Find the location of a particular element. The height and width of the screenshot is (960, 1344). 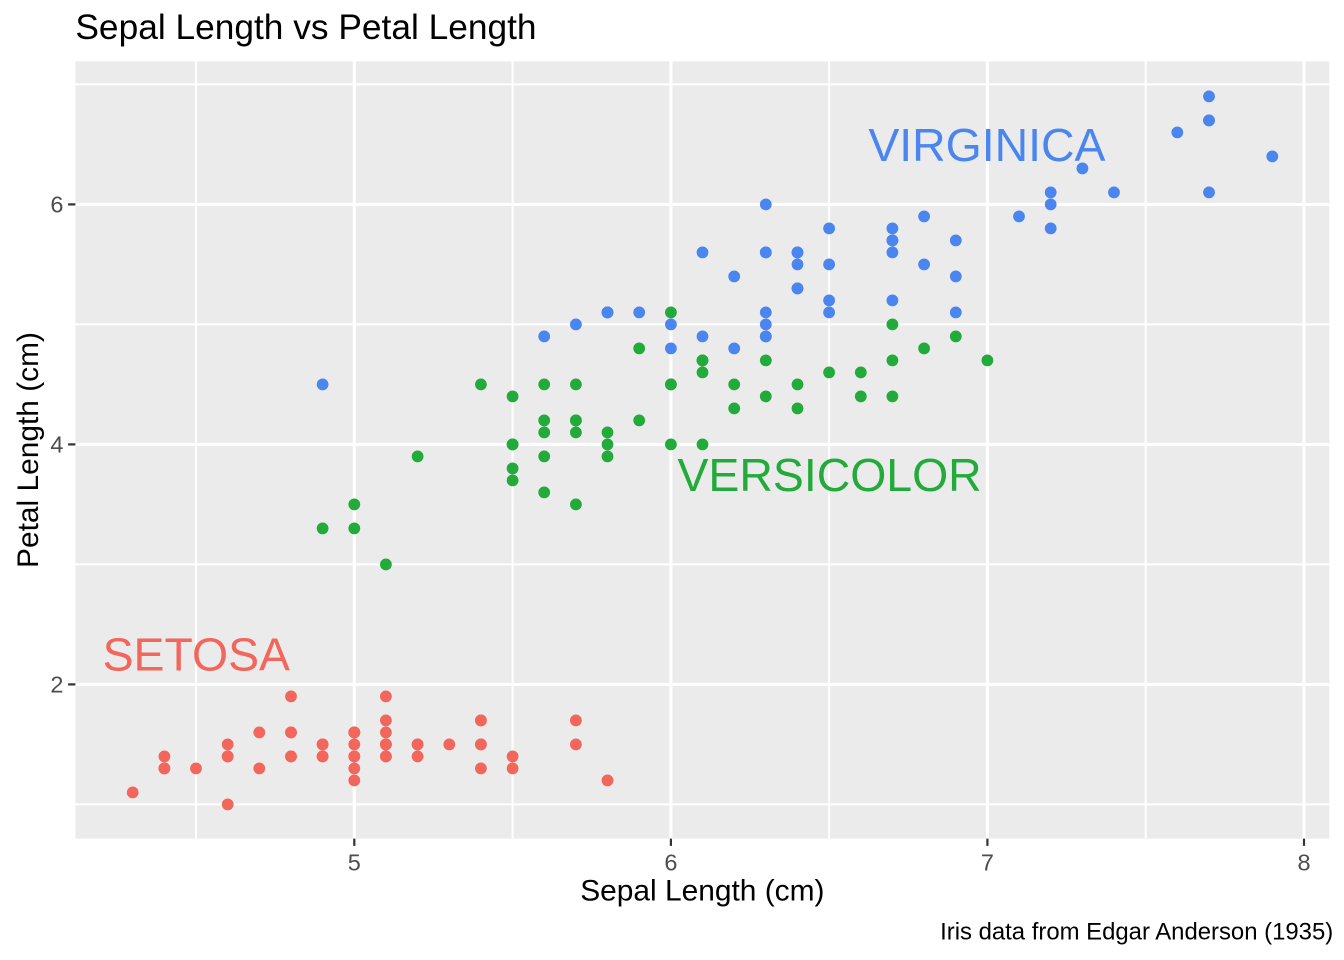

svg-text: 8 is located at coordinates (1303, 862).